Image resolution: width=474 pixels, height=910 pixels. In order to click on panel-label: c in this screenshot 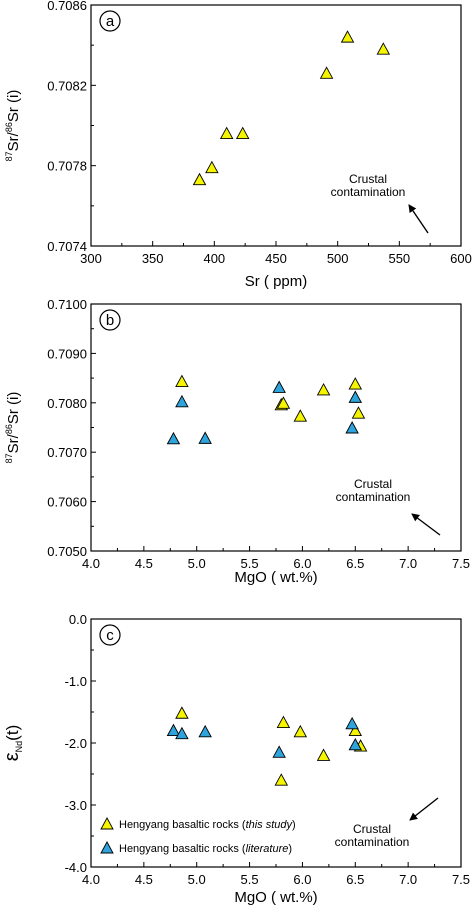, I will do `click(110, 635)`.